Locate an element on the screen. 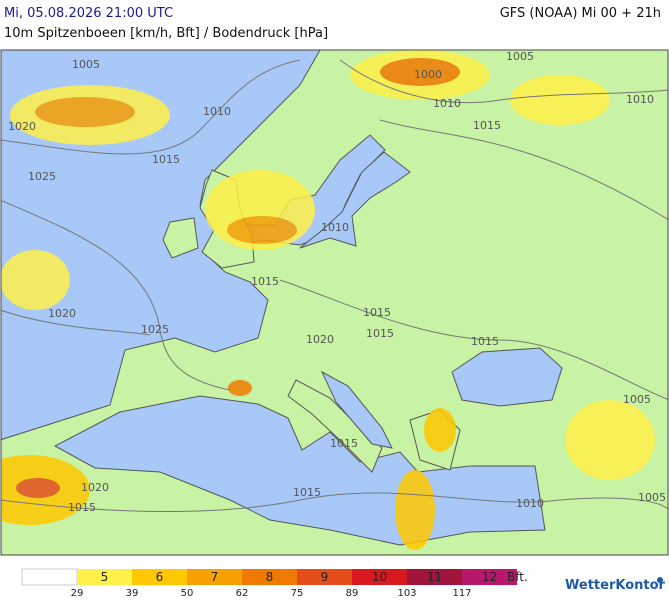 The width and height of the screenshot is (669, 600). land-ireland is located at coordinates (180, 238).